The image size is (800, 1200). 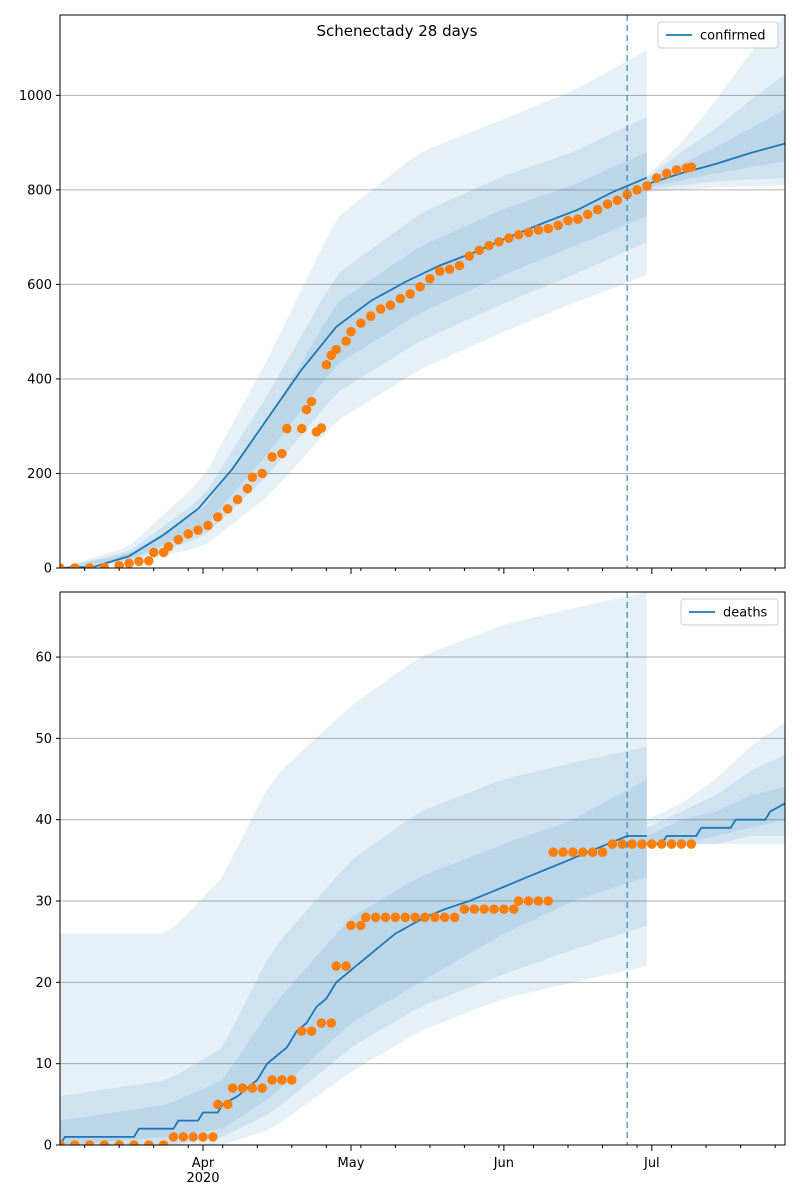 I want to click on model-line-projection, so click(x=715, y=164).